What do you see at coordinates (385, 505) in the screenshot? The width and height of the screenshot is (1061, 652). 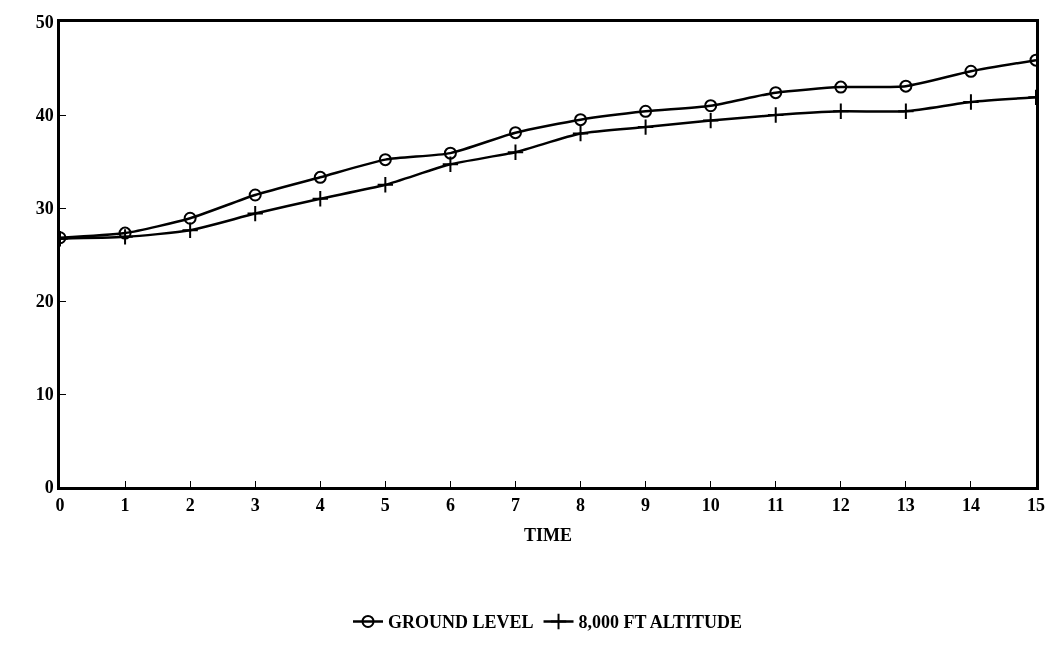 I see `x-tick-label: 5` at bounding box center [385, 505].